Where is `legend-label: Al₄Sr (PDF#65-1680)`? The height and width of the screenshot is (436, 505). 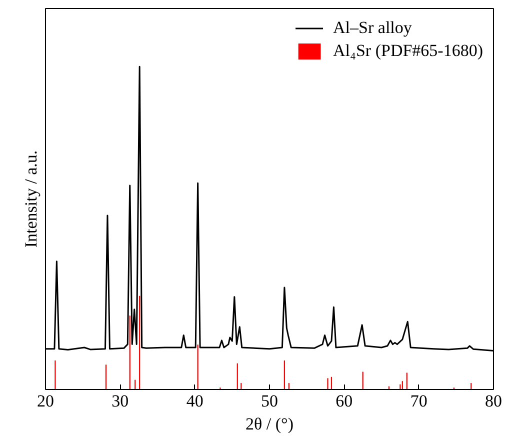 legend-label: Al₄Sr (PDF#65-1680) is located at coordinates (408, 51).